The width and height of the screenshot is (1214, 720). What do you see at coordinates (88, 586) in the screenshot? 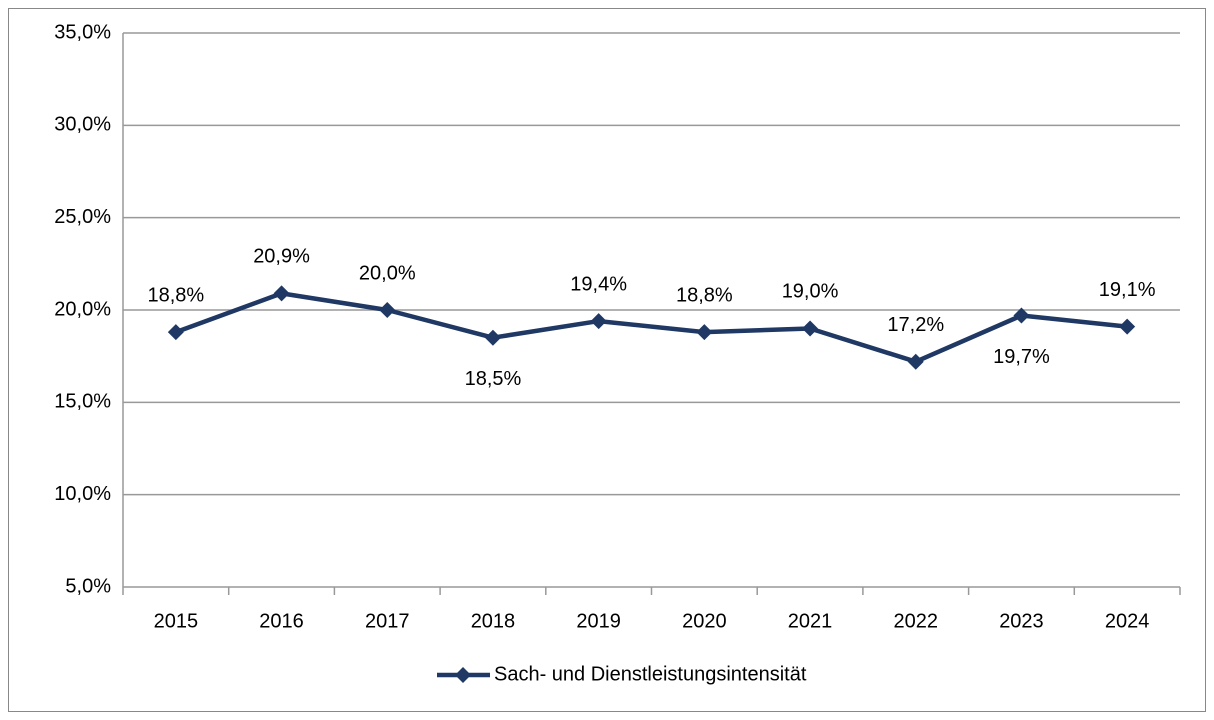
I see `y-tick-label: 5,0%` at bounding box center [88, 586].